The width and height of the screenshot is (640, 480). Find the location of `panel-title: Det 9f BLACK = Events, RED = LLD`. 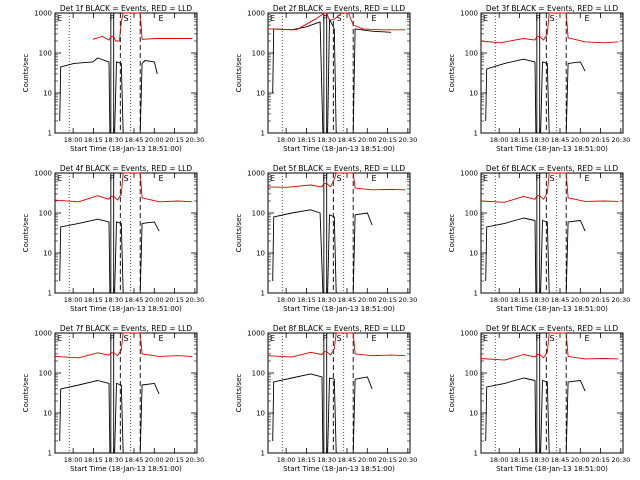

panel-title: Det 9f BLACK = Events, RED = LLD is located at coordinates (552, 328).